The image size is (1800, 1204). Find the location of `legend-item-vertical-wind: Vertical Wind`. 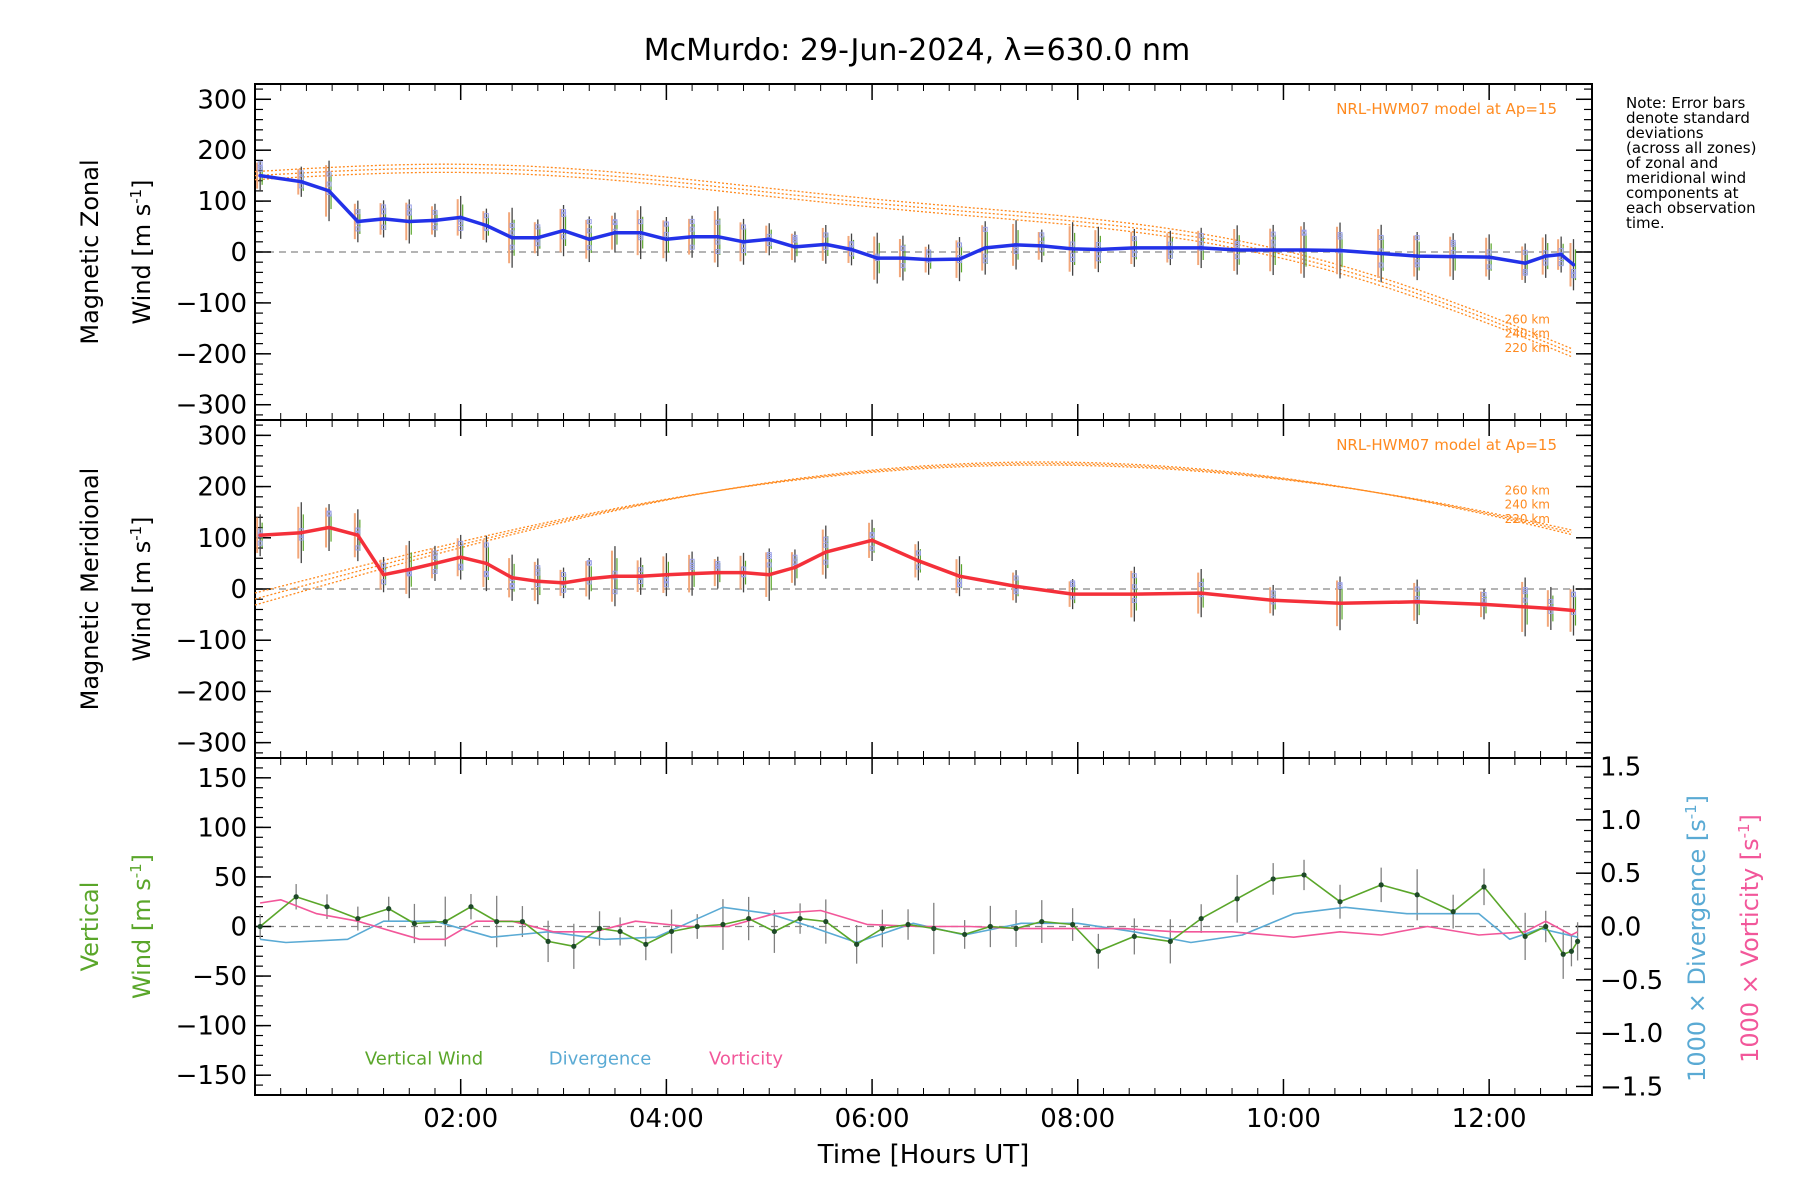

legend-item-vertical-wind: Vertical Wind is located at coordinates (424, 1058).